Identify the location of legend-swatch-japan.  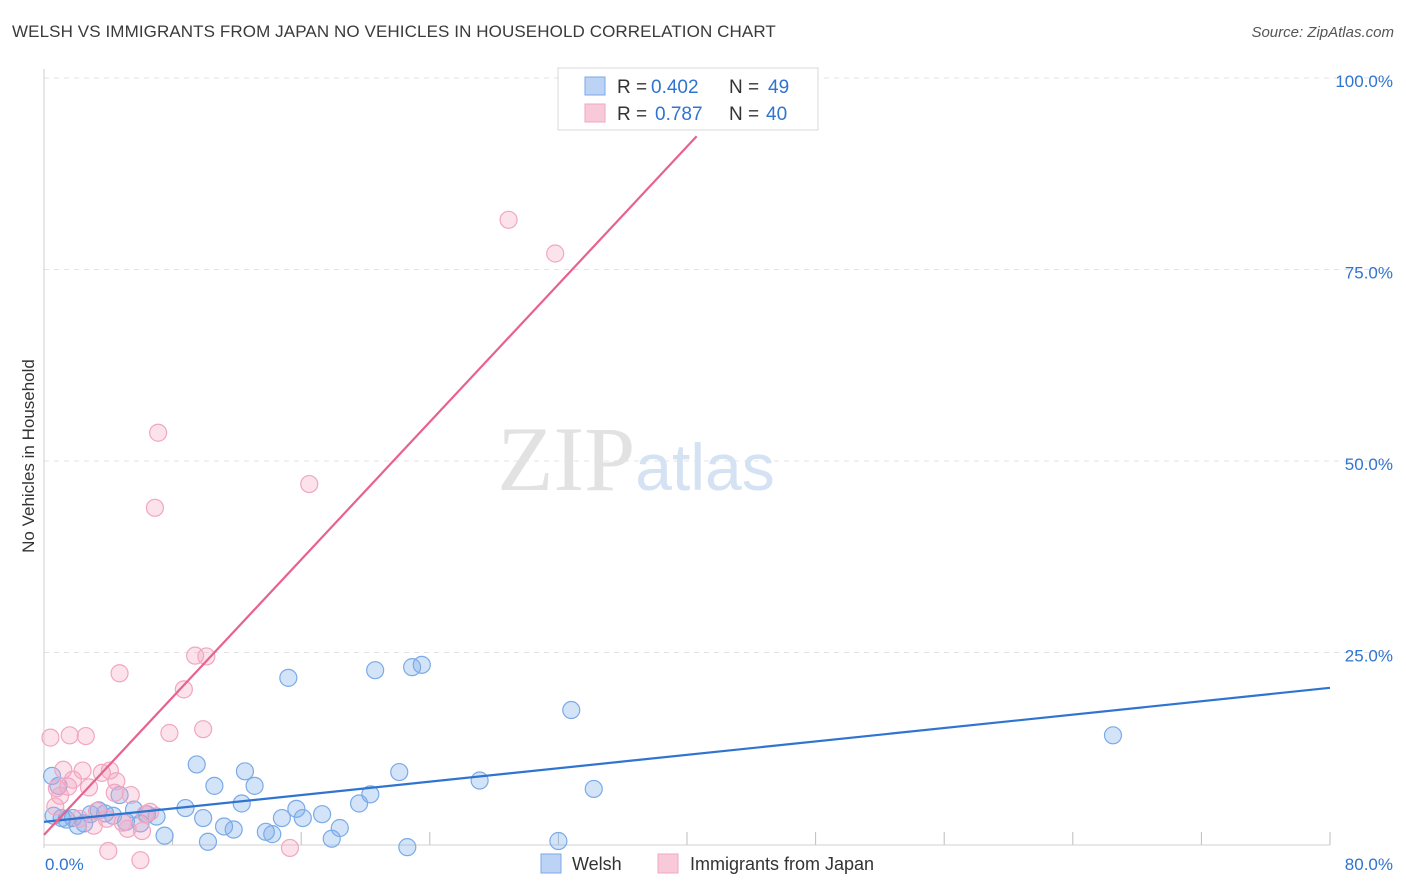
(668, 863).